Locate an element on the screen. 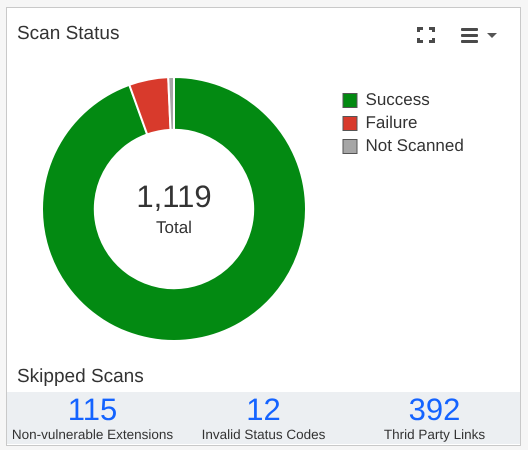 Image resolution: width=528 pixels, height=450 pixels. text: 1,119 is located at coordinates (174, 196).